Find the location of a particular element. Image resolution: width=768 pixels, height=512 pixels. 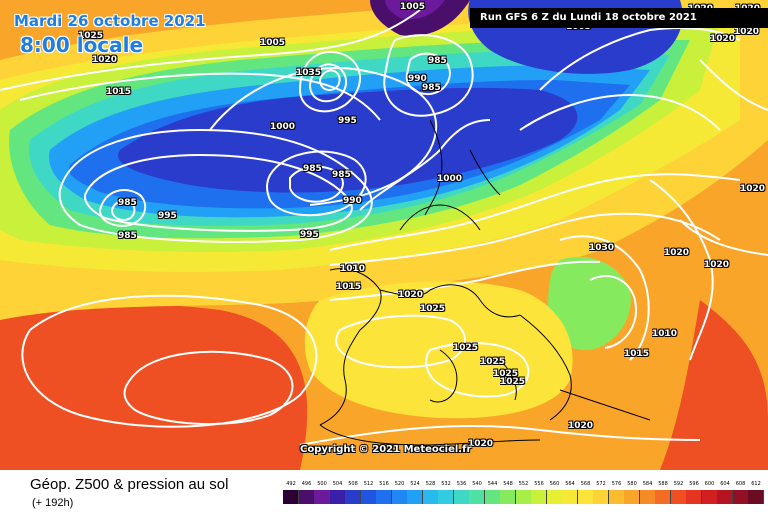

forecast-lead-time: (+ 192h) is located at coordinates (53, 503).